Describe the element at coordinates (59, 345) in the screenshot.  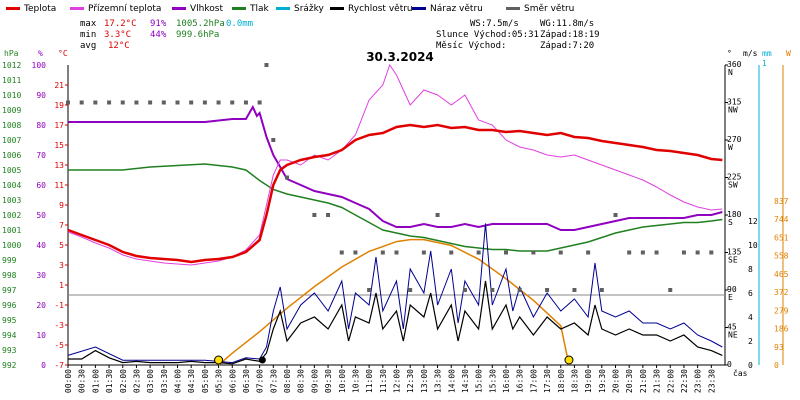
I see `temp-tick-label: -5` at that location.